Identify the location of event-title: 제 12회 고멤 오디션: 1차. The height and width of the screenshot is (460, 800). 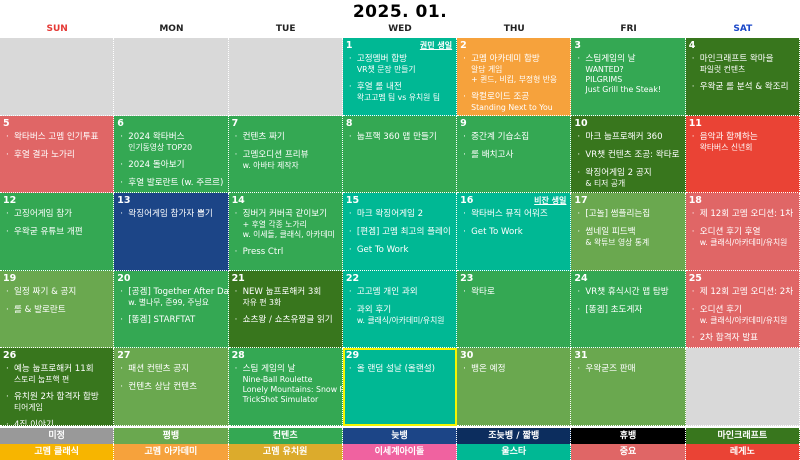
(746, 214).